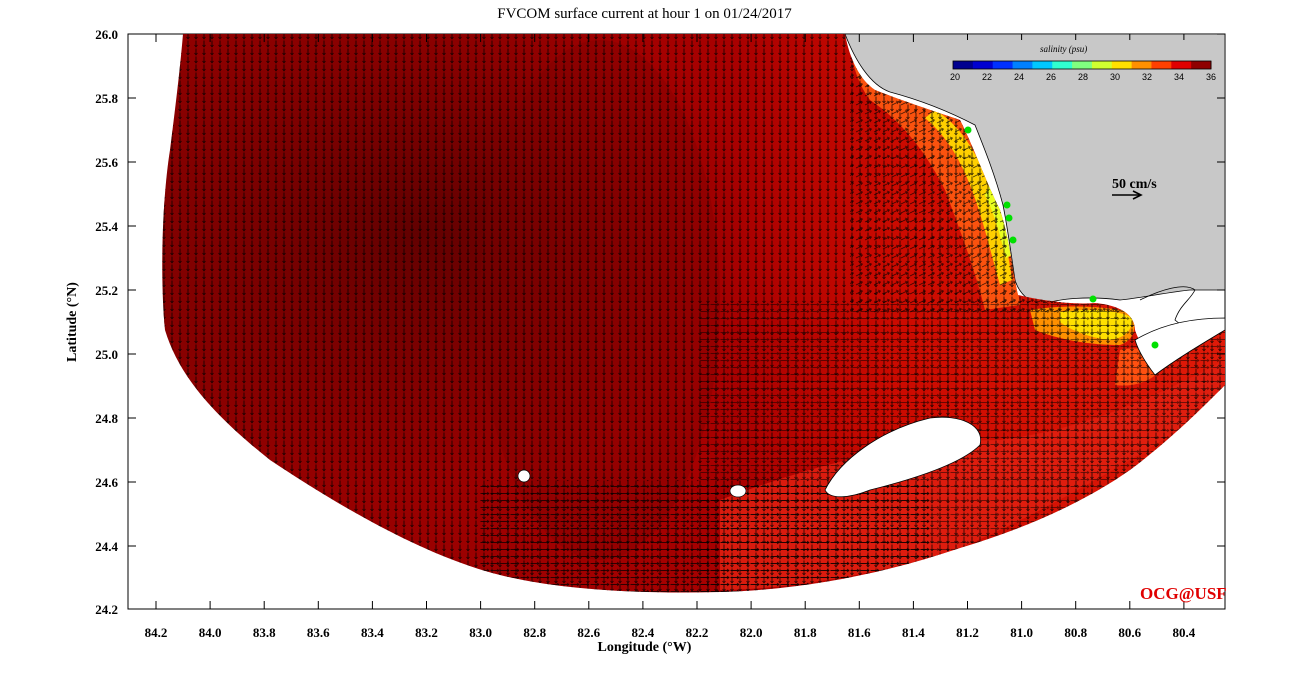 The width and height of the screenshot is (1289, 677). I want to click on x-axis-label: Longitude (°W), so click(644, 647).